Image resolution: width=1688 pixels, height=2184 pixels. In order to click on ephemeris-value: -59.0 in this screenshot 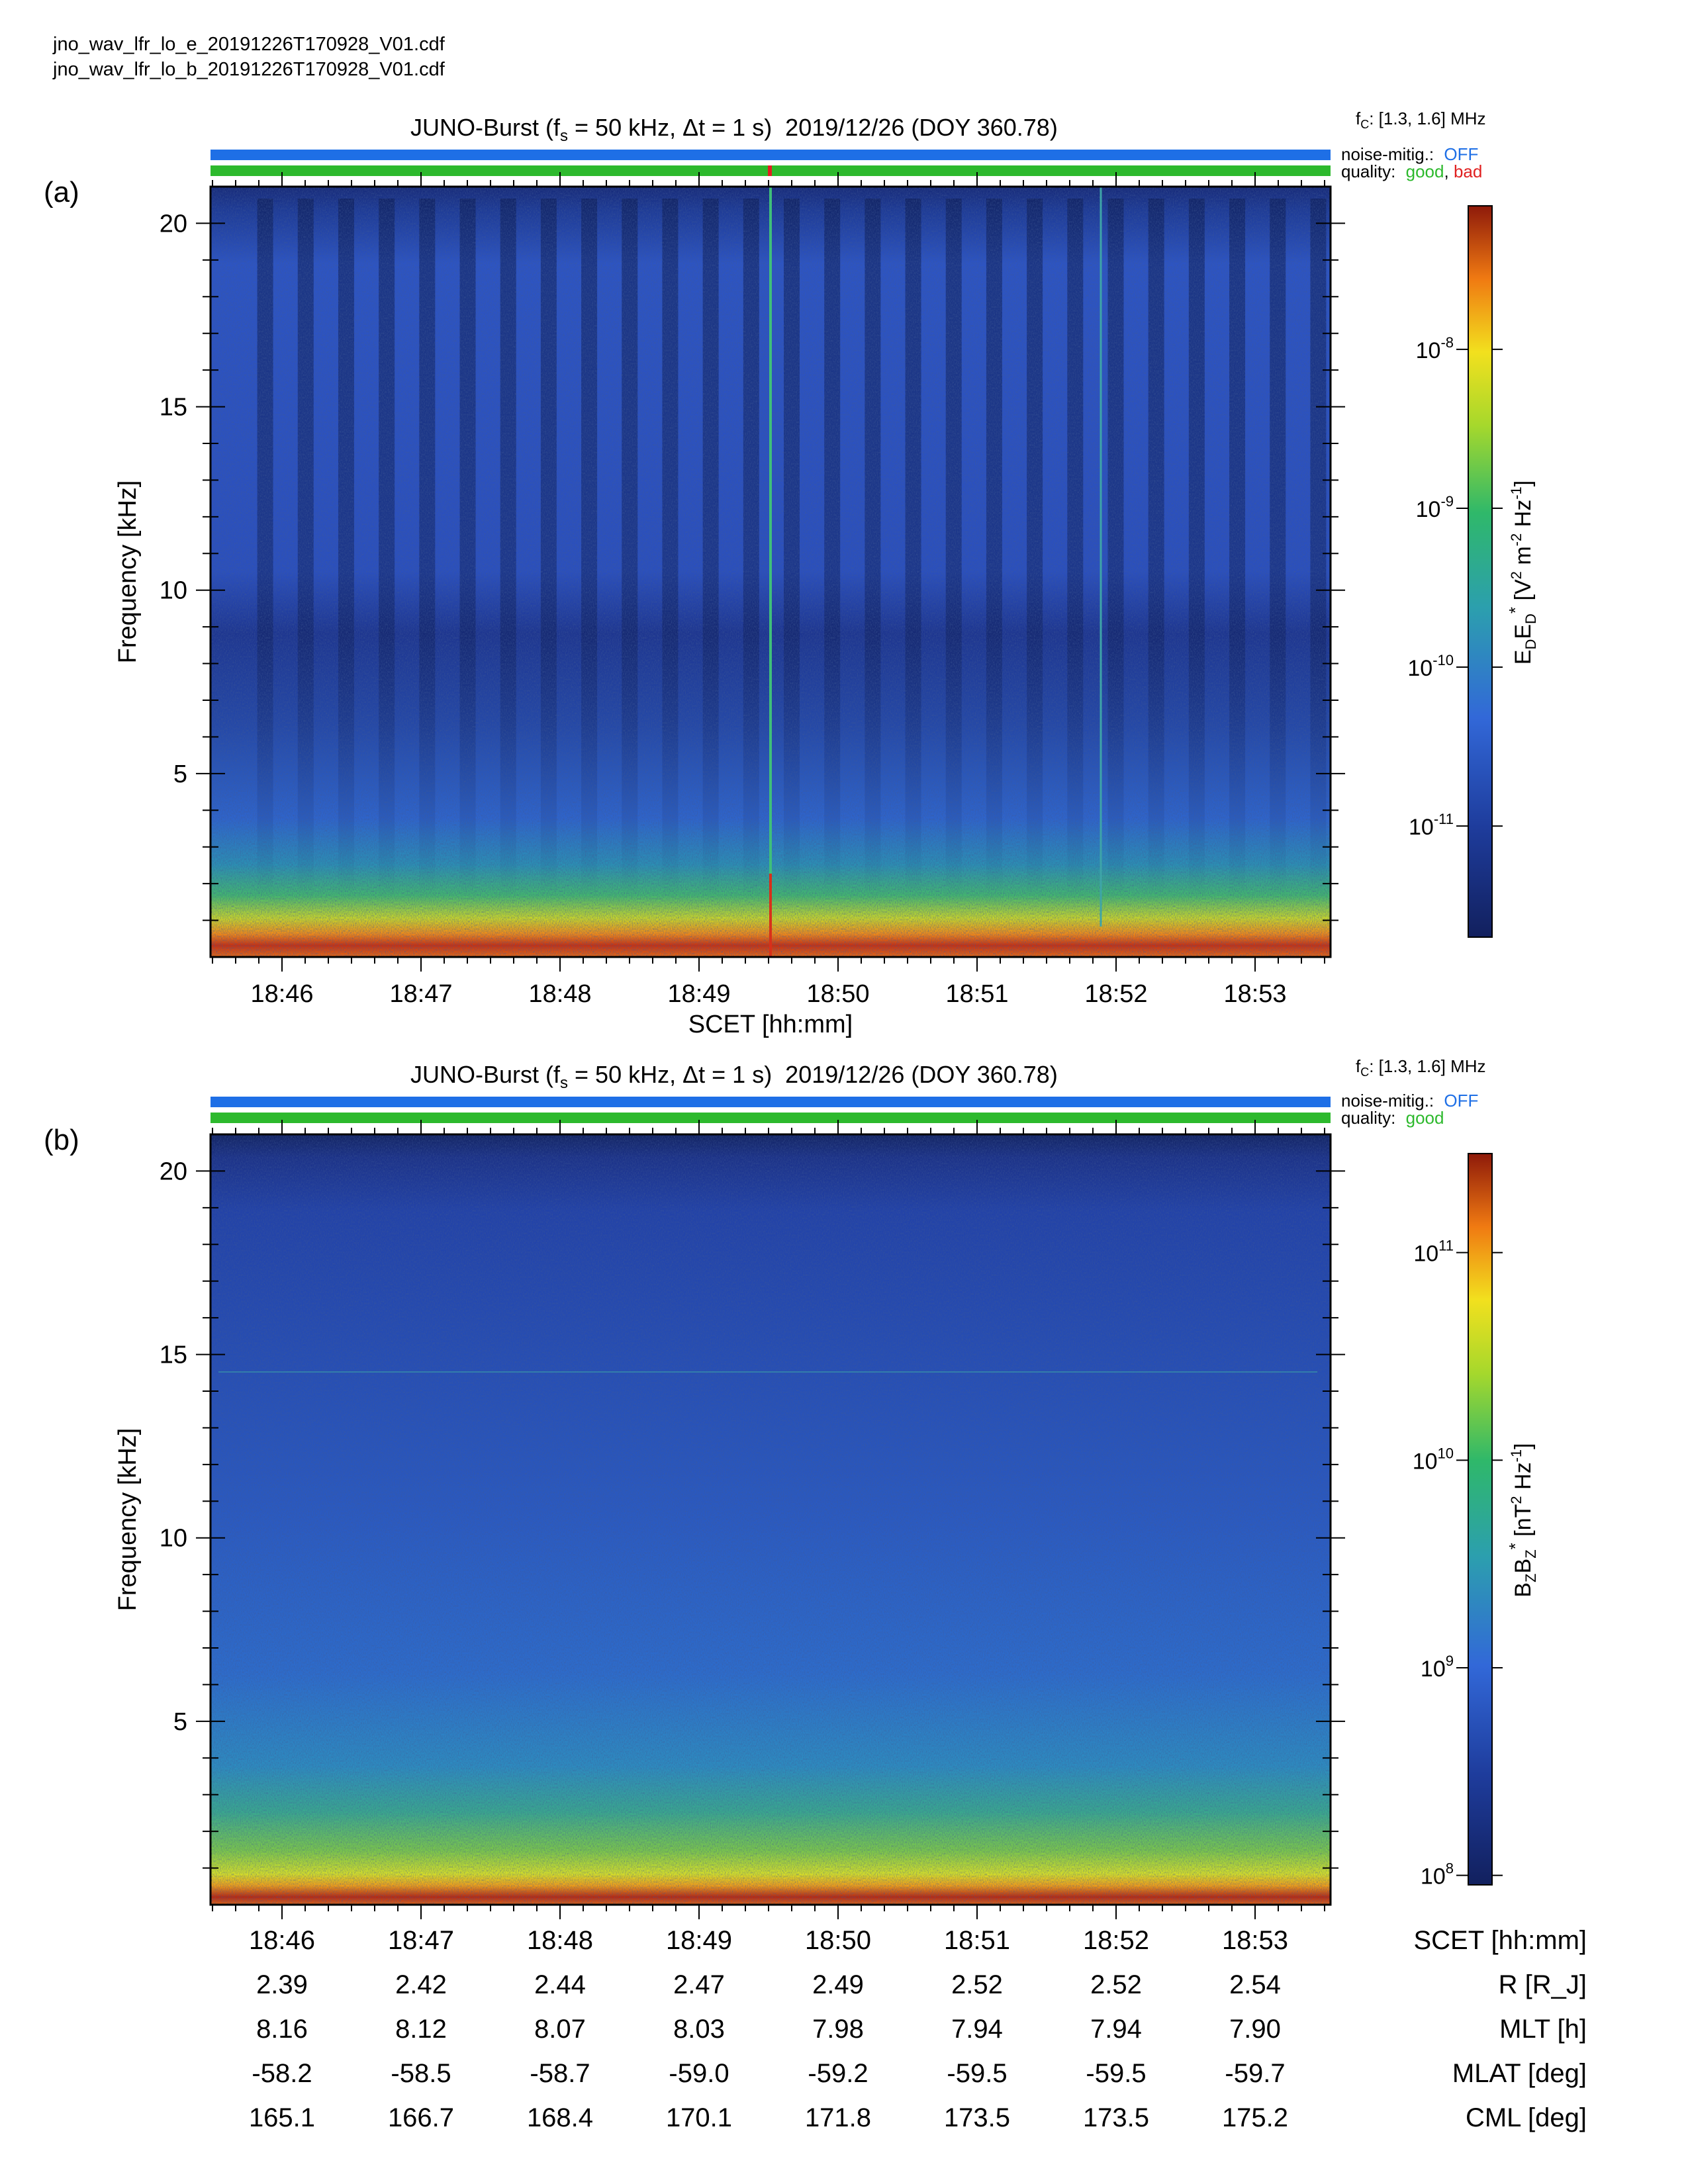, I will do `click(699, 2073)`.